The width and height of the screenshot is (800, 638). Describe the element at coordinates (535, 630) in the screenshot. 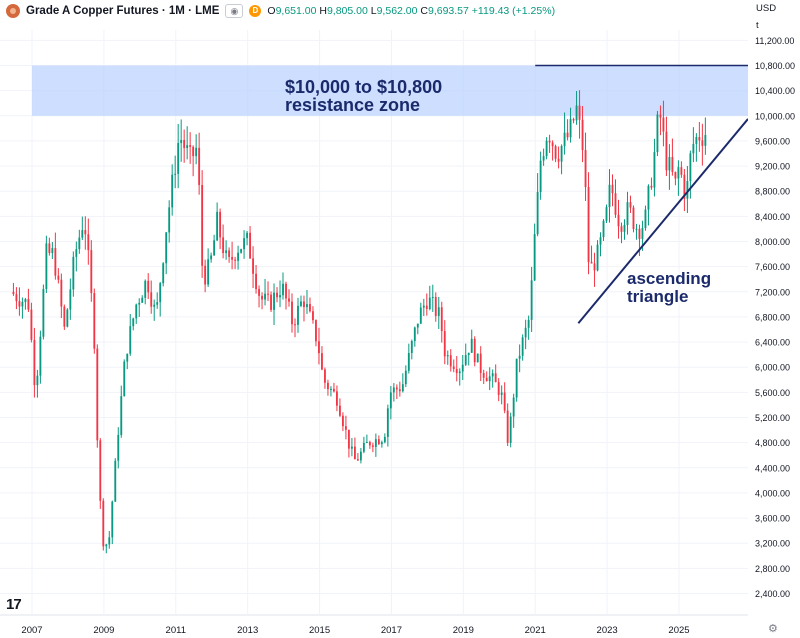

I see `x-tick-label: 2021` at that location.